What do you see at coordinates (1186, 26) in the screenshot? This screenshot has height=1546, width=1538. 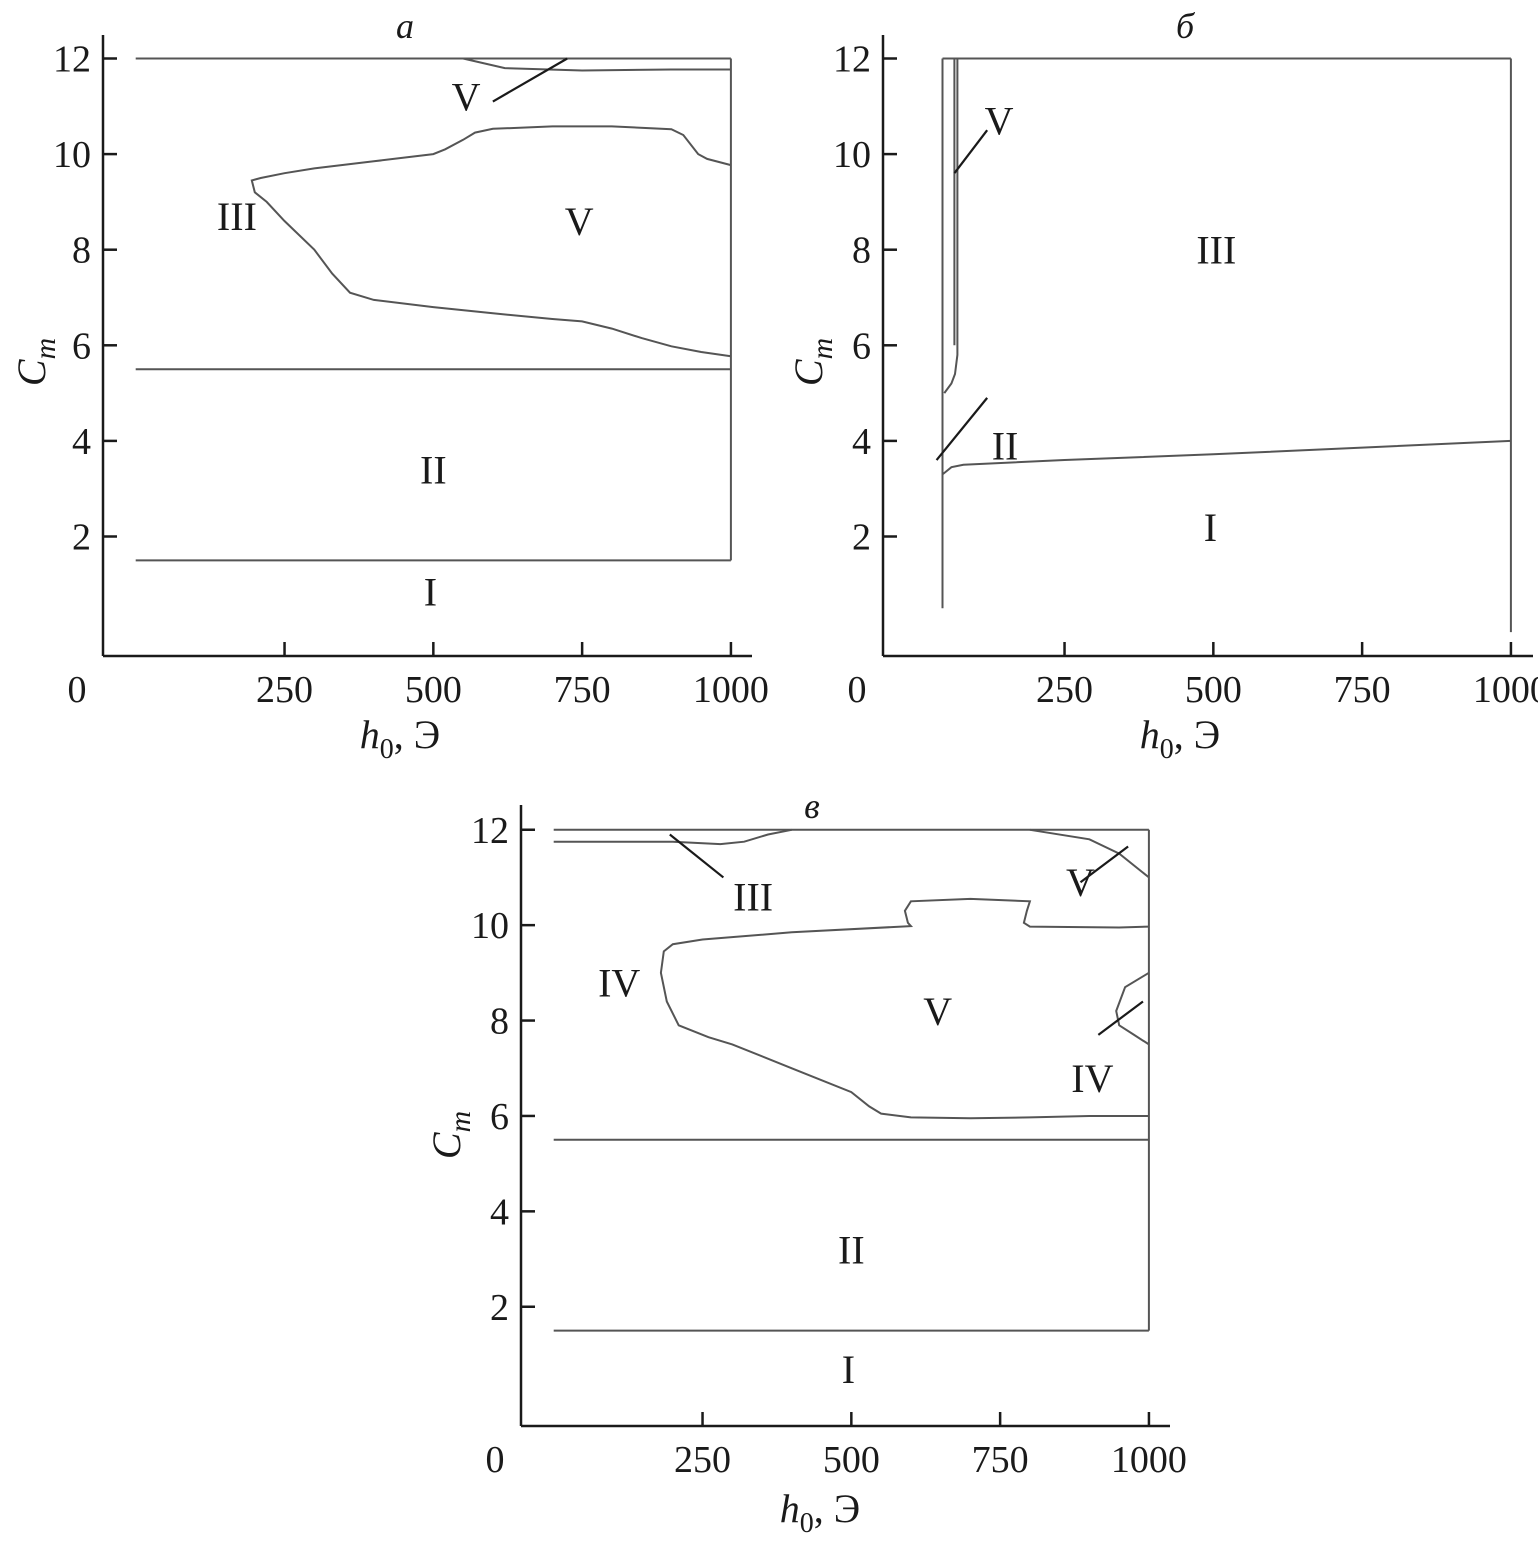 I see `panel-title: б` at bounding box center [1186, 26].